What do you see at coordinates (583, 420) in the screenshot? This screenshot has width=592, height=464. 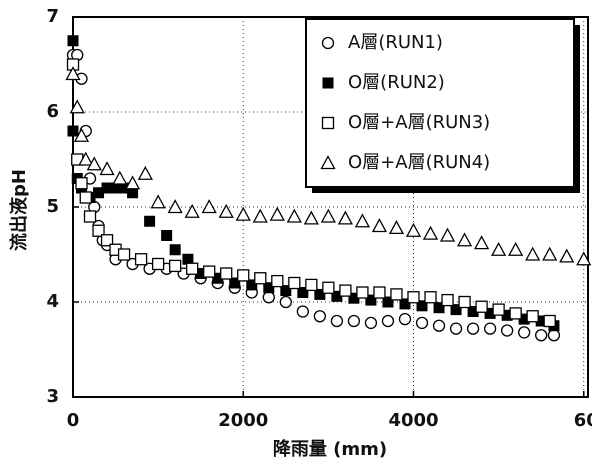 I see `x-tick-label: 600` at bounding box center [583, 420].